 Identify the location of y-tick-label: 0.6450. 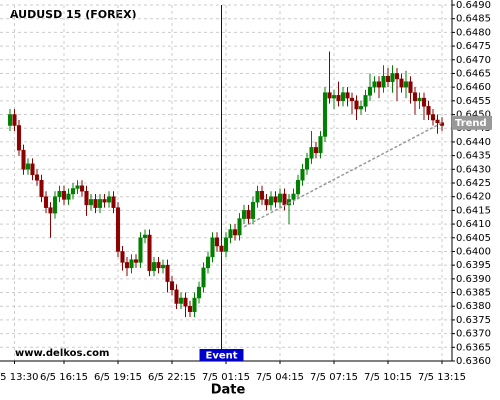
(473, 115).